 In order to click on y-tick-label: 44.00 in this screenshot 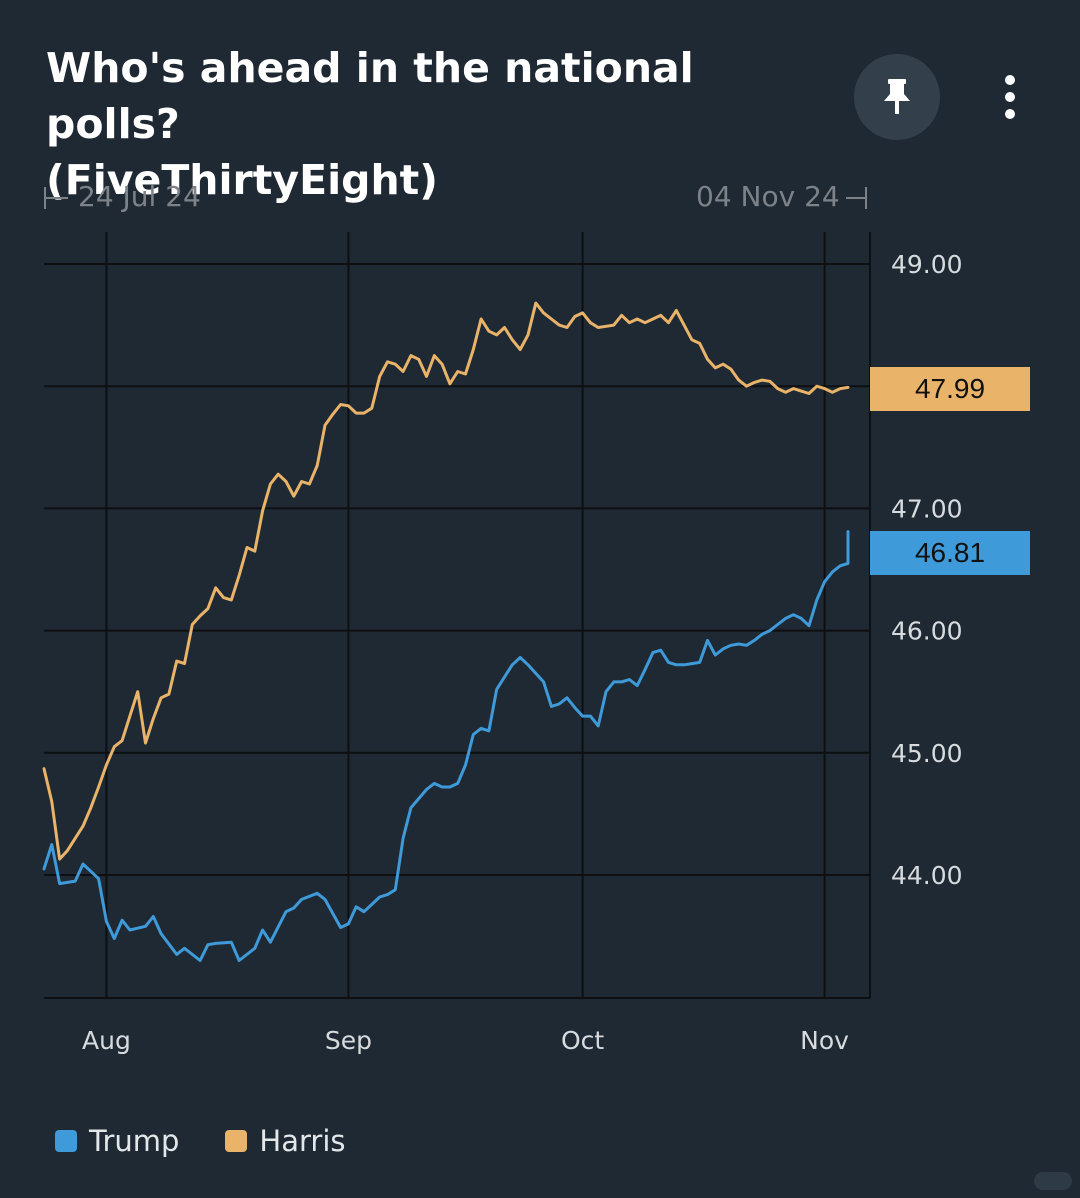, I will do `click(927, 875)`.